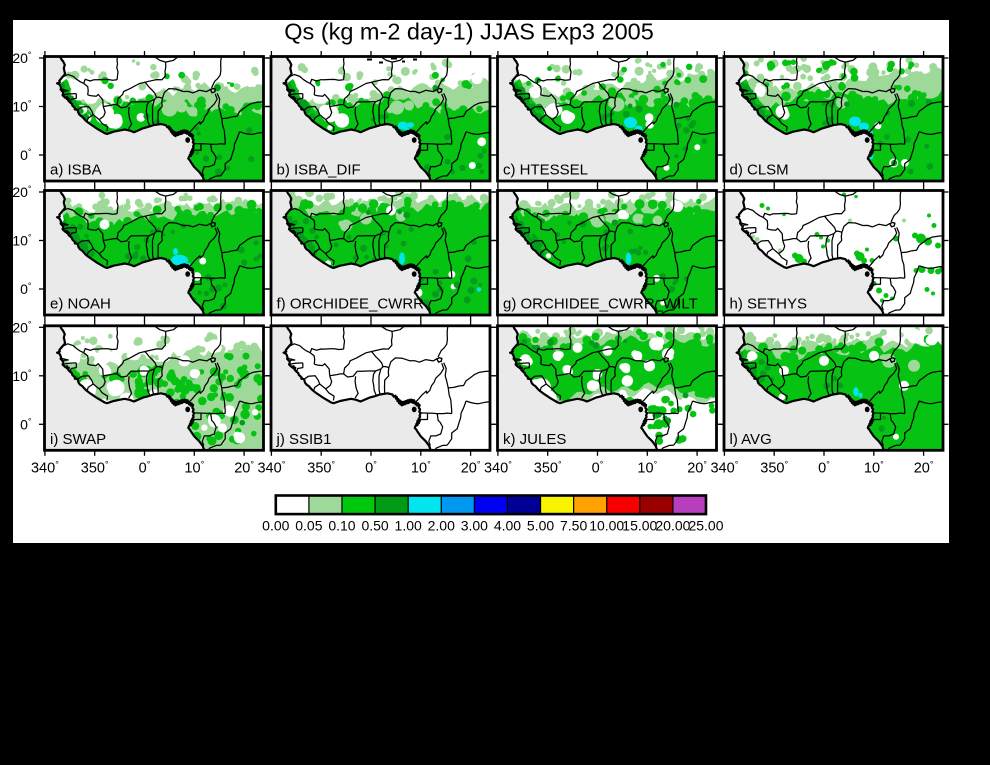  I want to click on svg-text: 5.00, so click(540, 526).